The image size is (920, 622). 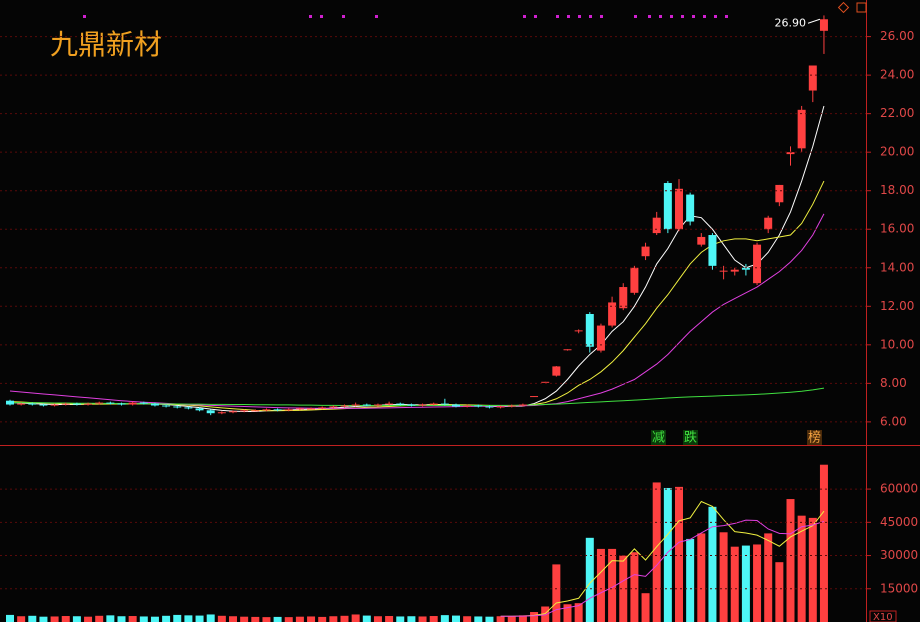 What do you see at coordinates (897, 75) in the screenshot?
I see `y-tick-label: 24.00` at bounding box center [897, 75].